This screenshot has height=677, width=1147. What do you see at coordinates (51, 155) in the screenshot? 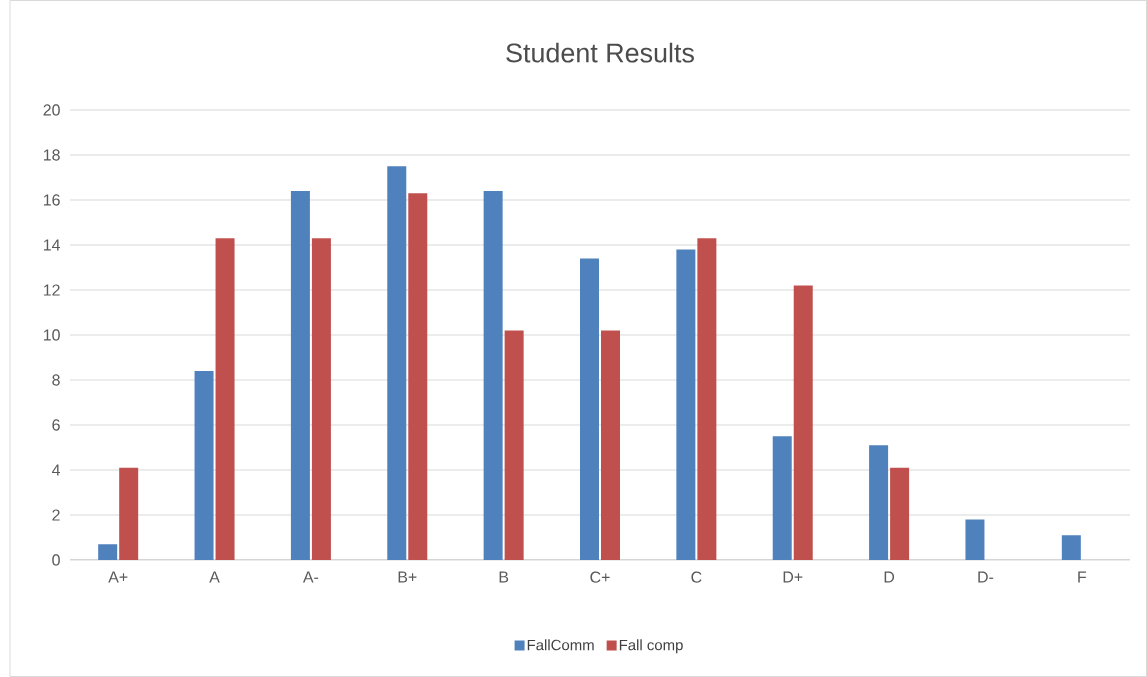
I see `y-tick-label: 18` at bounding box center [51, 155].